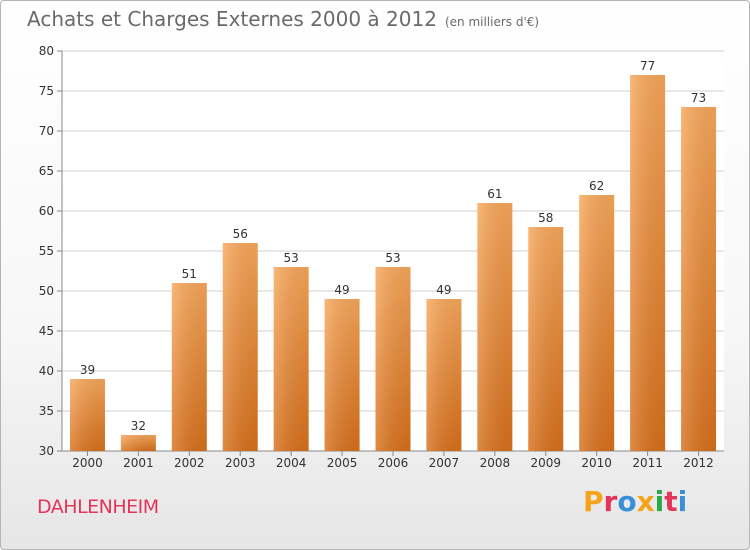  I want to click on data-label: 62, so click(596, 186).